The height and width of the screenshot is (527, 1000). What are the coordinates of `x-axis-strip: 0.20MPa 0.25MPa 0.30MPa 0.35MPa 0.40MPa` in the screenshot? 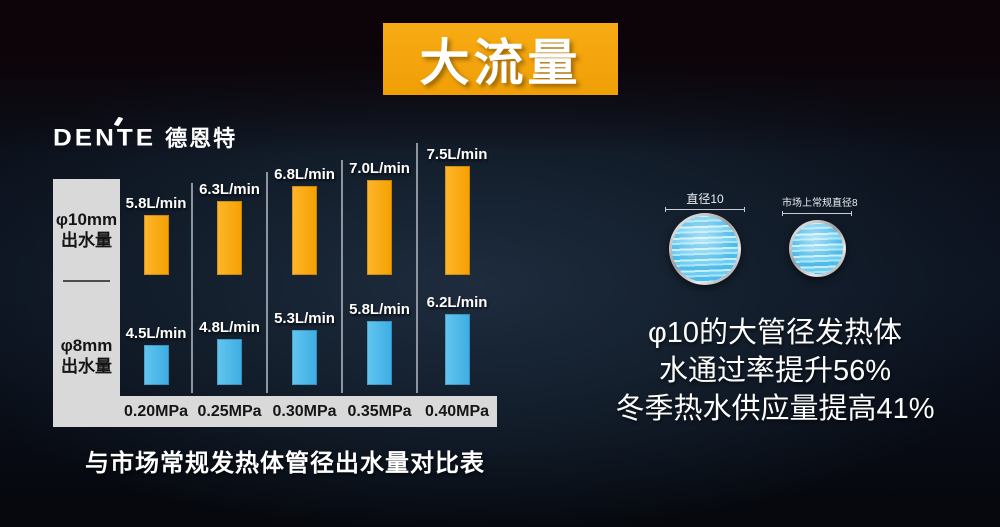 It's located at (275, 411).